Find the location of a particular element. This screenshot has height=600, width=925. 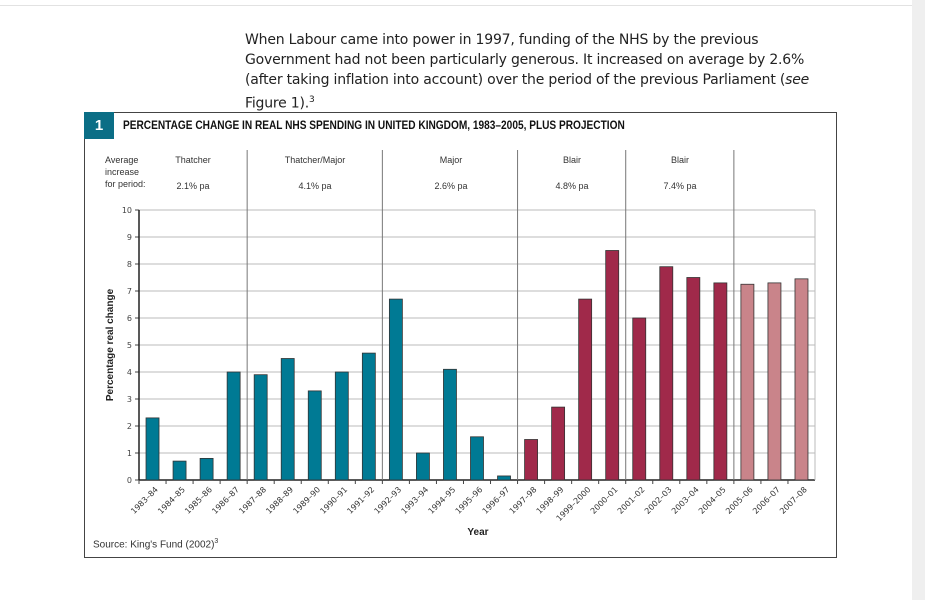

source-note: Source: King's Fund (2002)3 is located at coordinates (155, 544).